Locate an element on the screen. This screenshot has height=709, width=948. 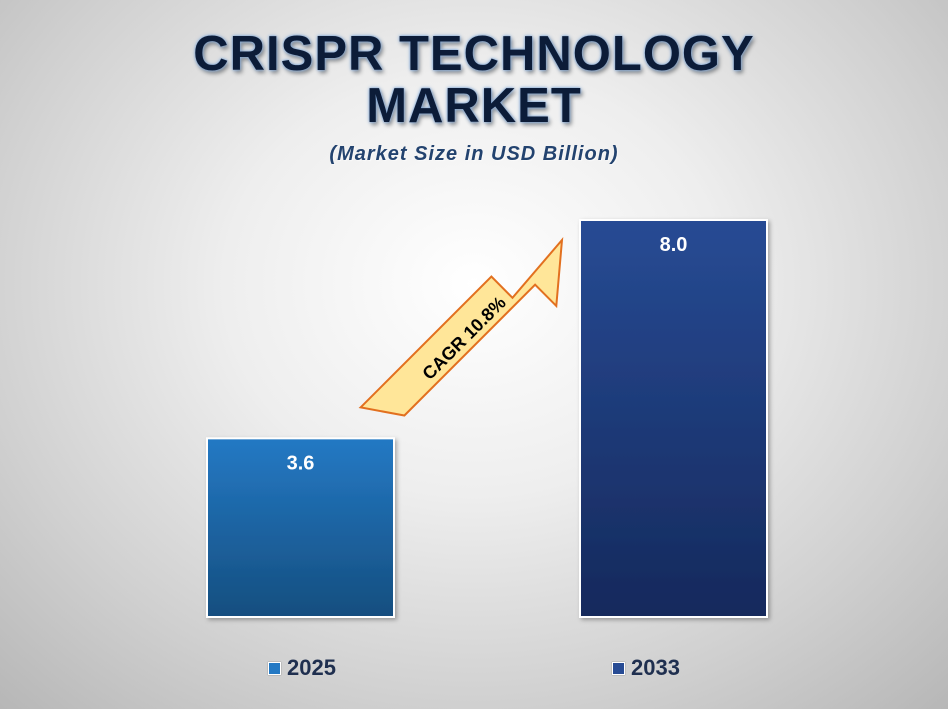
legend-label-2025: 2025 is located at coordinates (311, 667).